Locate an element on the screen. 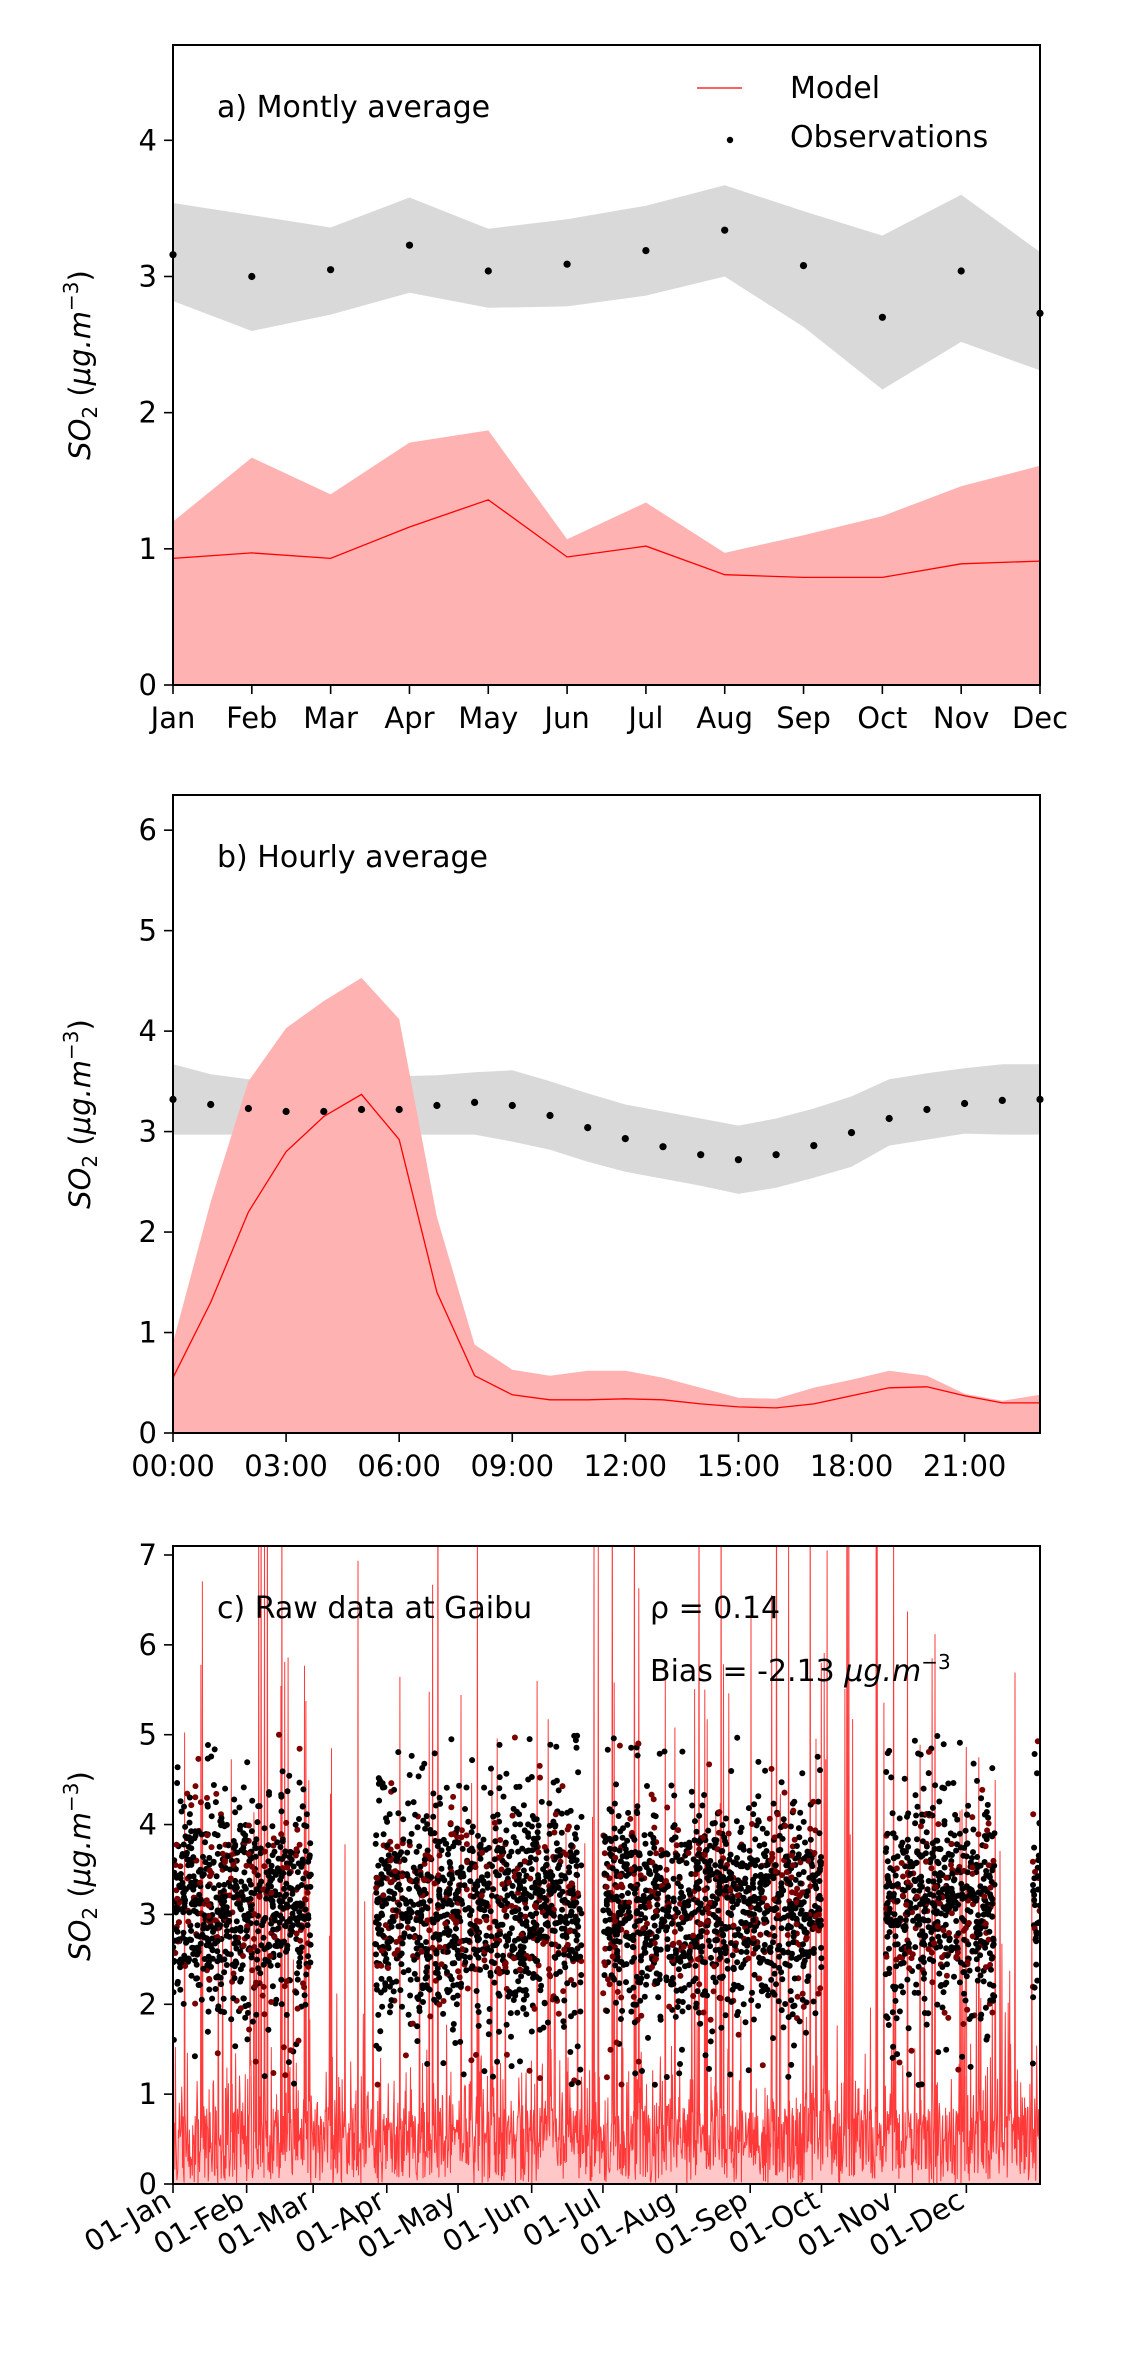 Image resolution: width=1122 pixels, height=2362 pixels. panel-c-ylabel: SO2 (μg.m−3) is located at coordinates (80, 1866).